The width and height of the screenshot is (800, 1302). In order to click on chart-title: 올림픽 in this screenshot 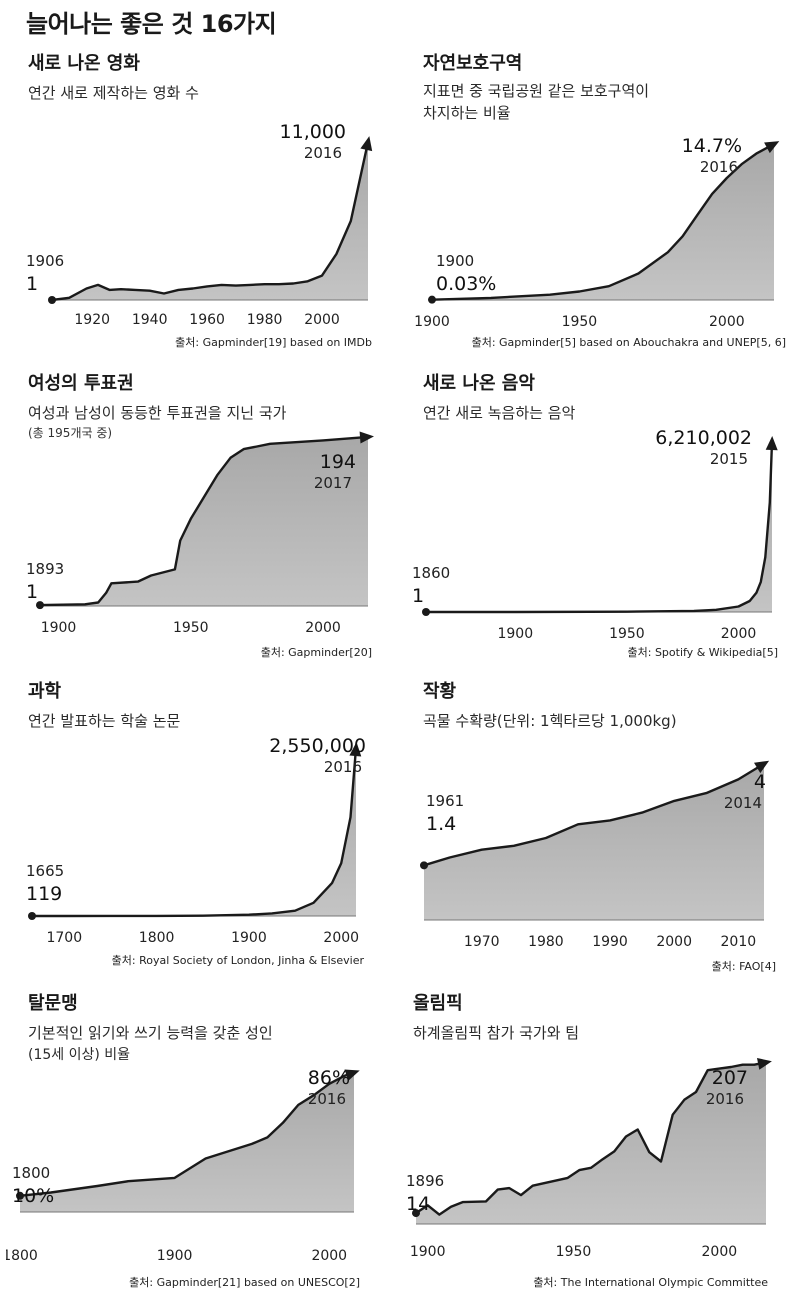, I will do `click(438, 1003)`.